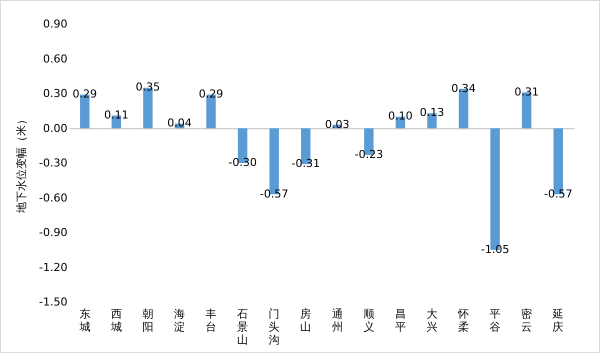 The width and height of the screenshot is (600, 353). Describe the element at coordinates (55, 59) in the screenshot. I see `y-tick-label: 0.60` at that location.